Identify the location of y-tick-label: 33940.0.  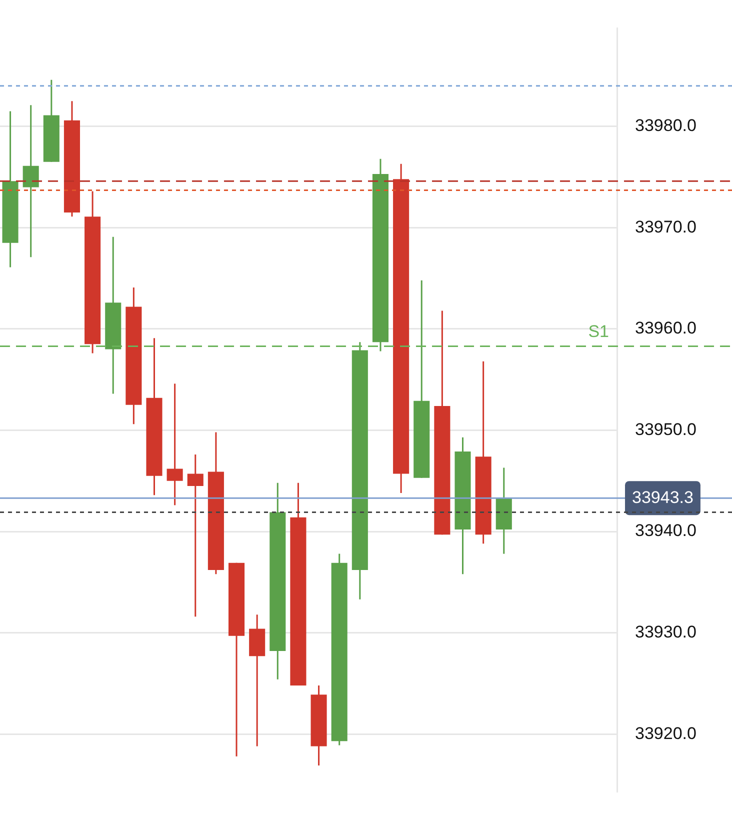
(665, 530).